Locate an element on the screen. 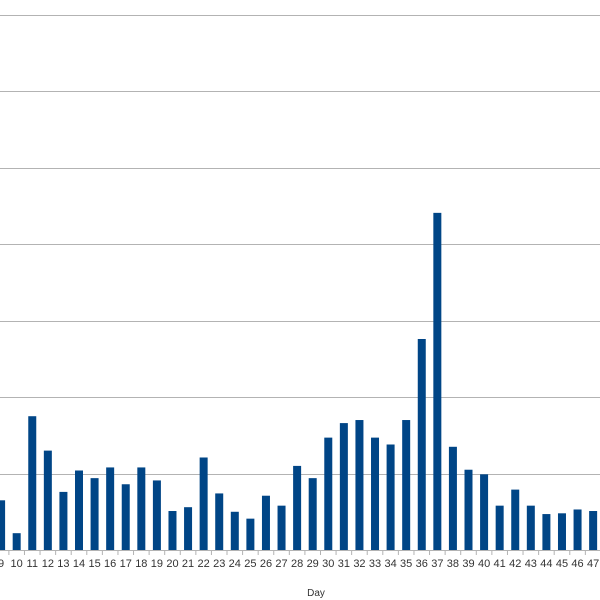 This screenshot has height=600, width=600. x-tick-label: 46 is located at coordinates (577, 564).